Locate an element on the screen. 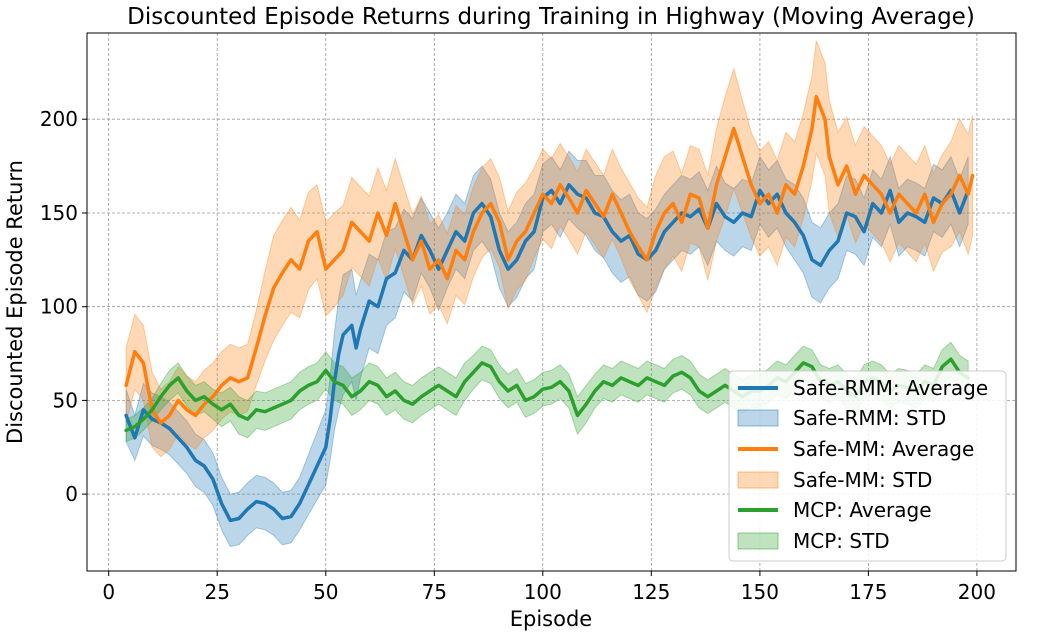  x-tick-label-200: 200 is located at coordinates (977, 592).